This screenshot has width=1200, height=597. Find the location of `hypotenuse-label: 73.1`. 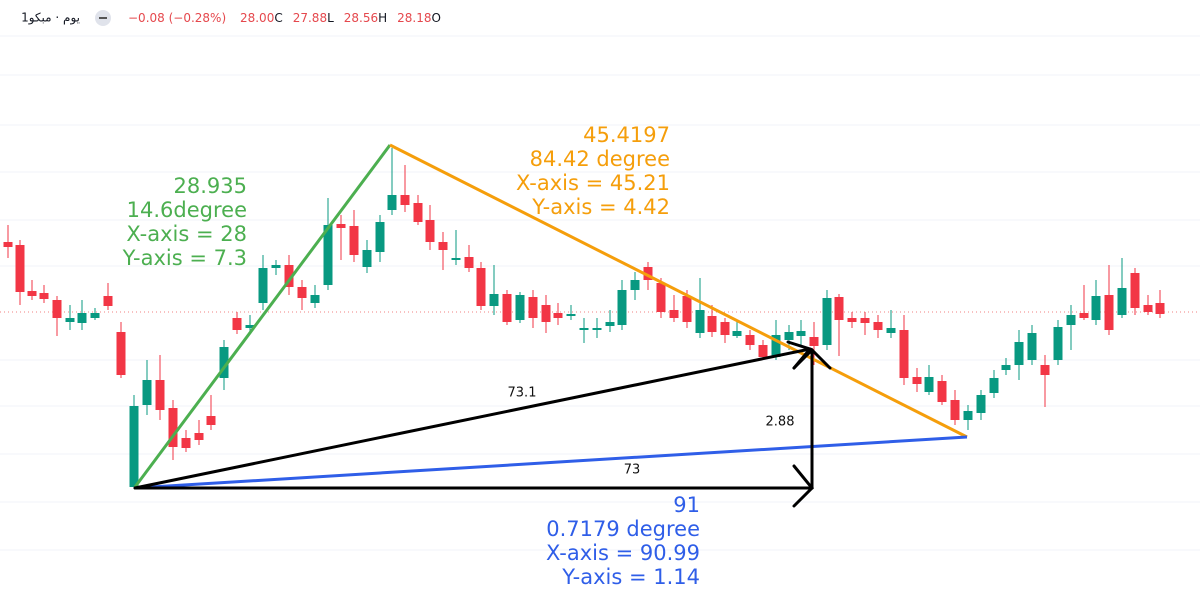

hypotenuse-label: 73.1 is located at coordinates (522, 393).